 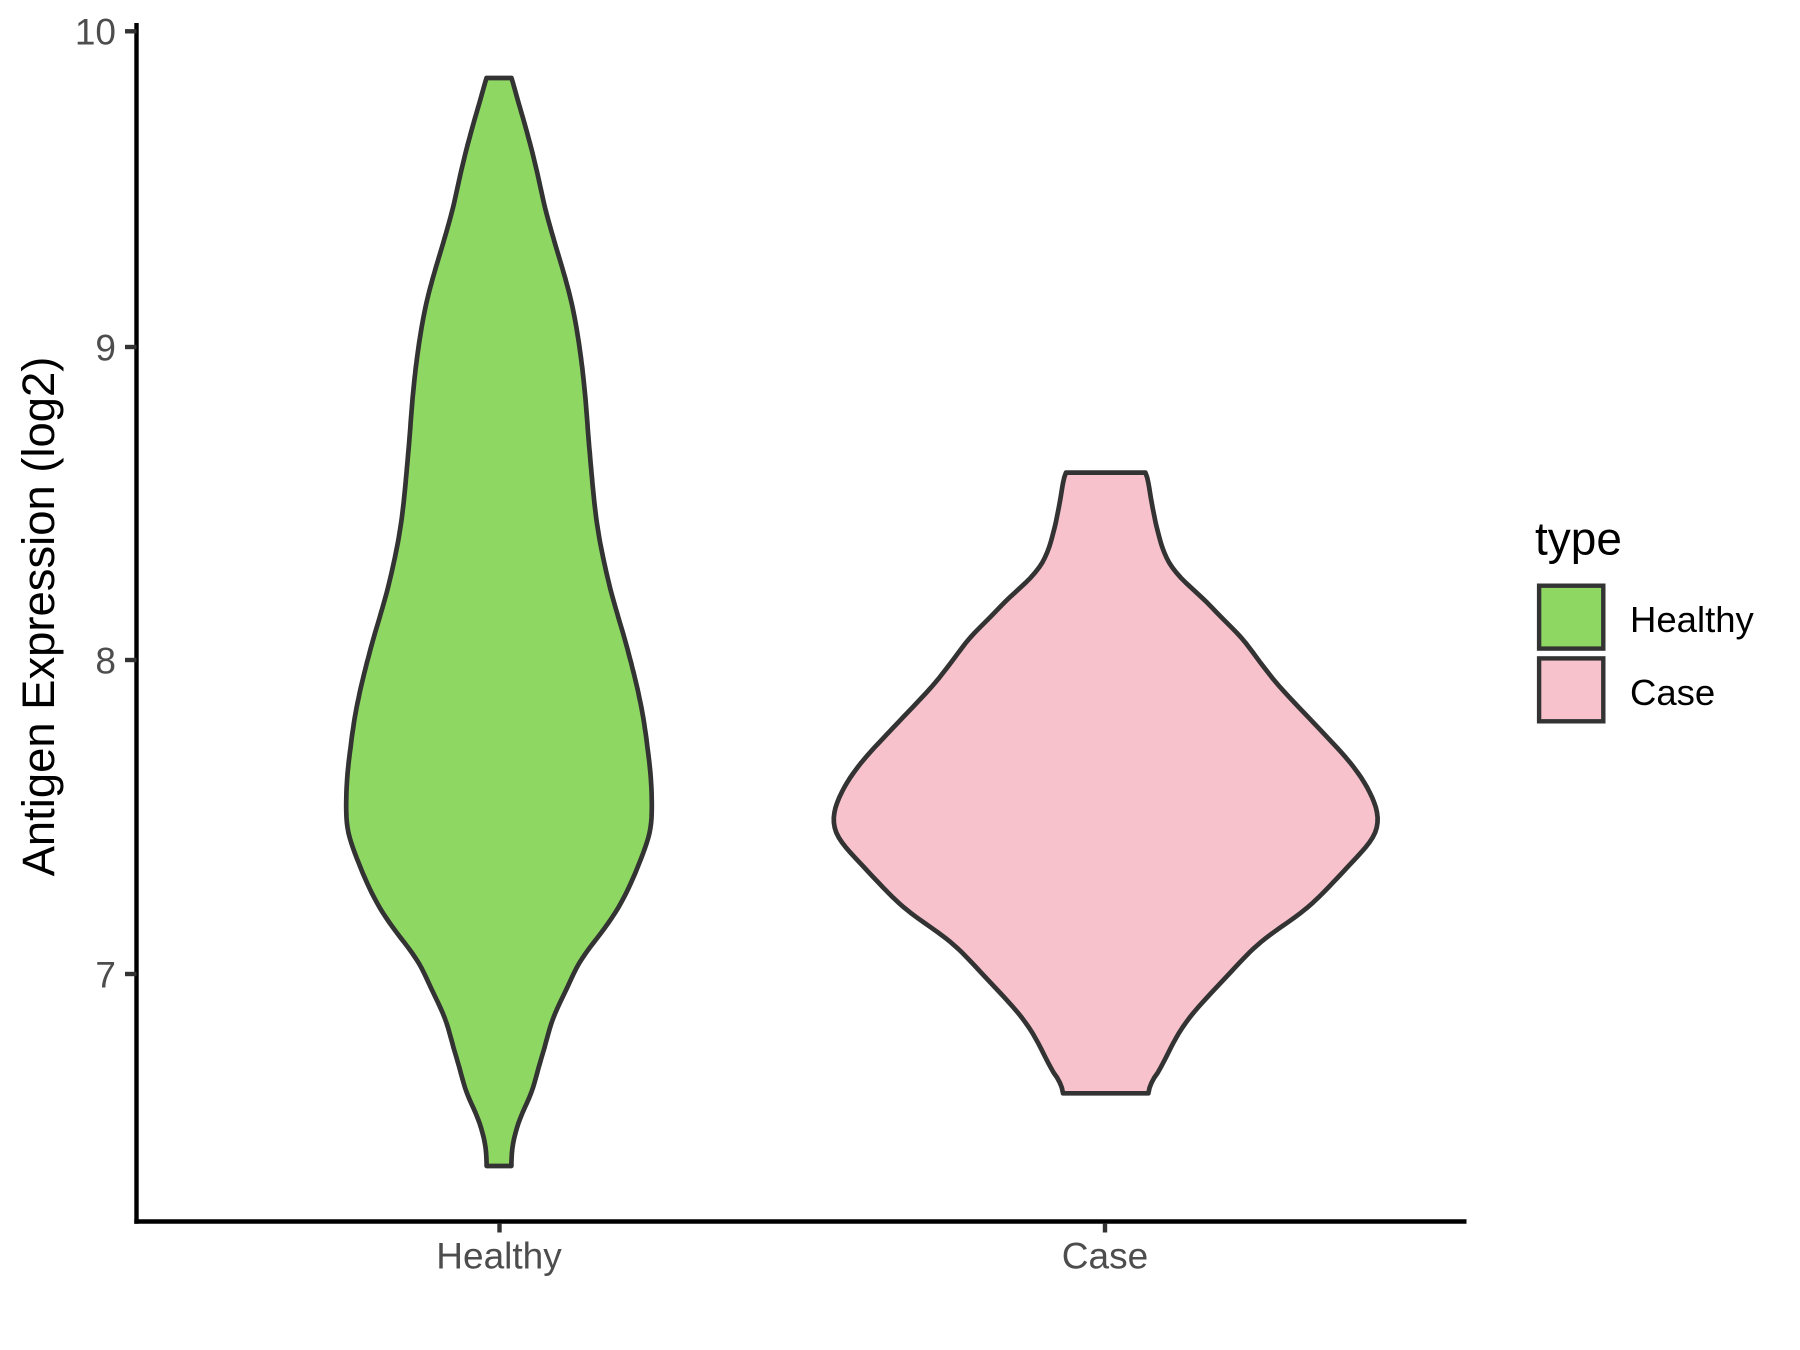 What do you see at coordinates (1578, 539) in the screenshot?
I see `svg-text: type` at bounding box center [1578, 539].